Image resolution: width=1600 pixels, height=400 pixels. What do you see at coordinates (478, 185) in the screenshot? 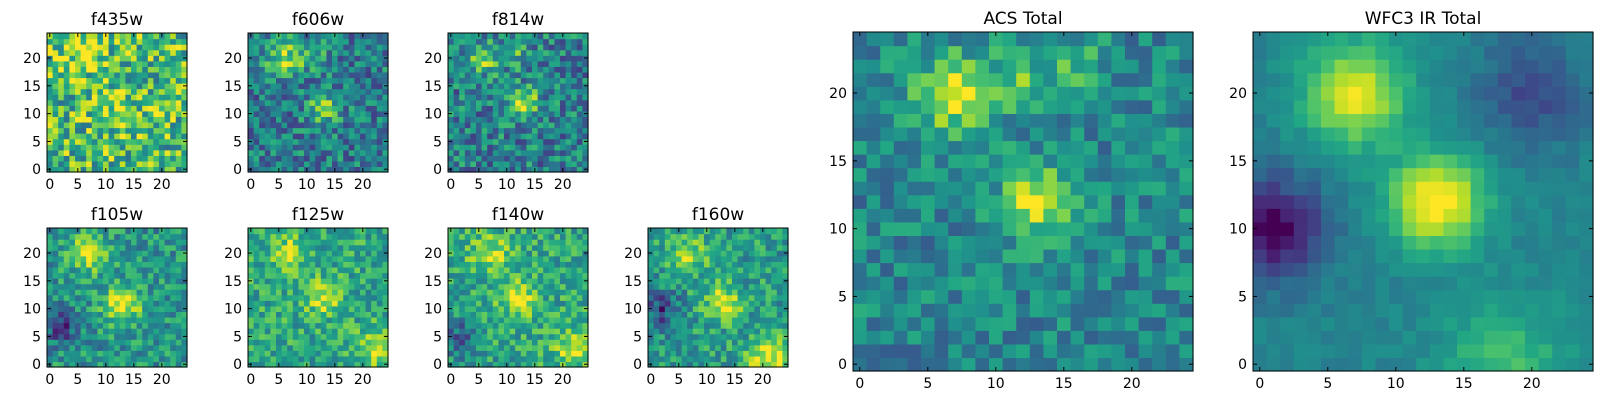
I see `x-tick-label: 5` at bounding box center [478, 185].